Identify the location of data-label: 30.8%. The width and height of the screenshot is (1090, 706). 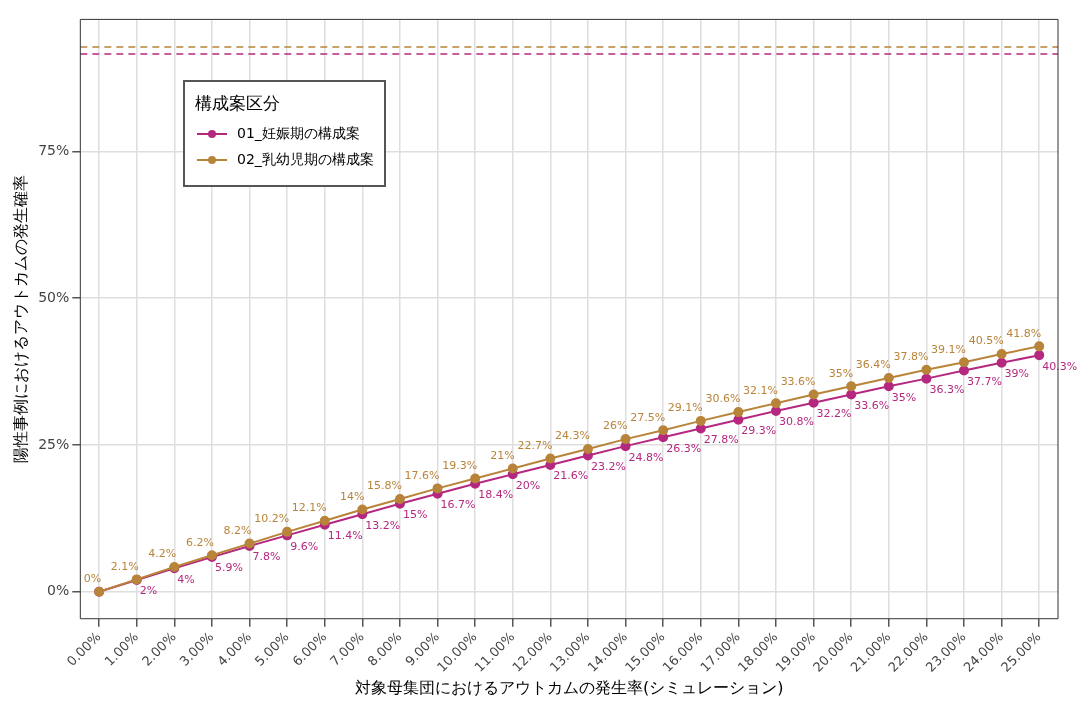
(796, 422).